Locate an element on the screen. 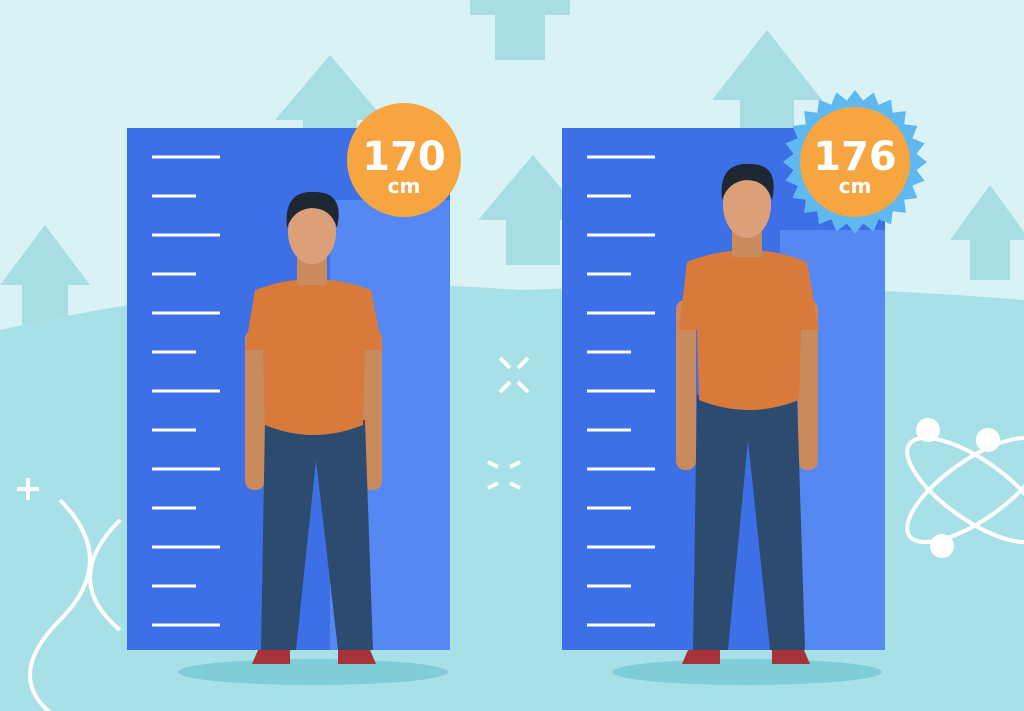 Image resolution: width=1024 pixels, height=711 pixels. badge: 170 cm is located at coordinates (404, 160).